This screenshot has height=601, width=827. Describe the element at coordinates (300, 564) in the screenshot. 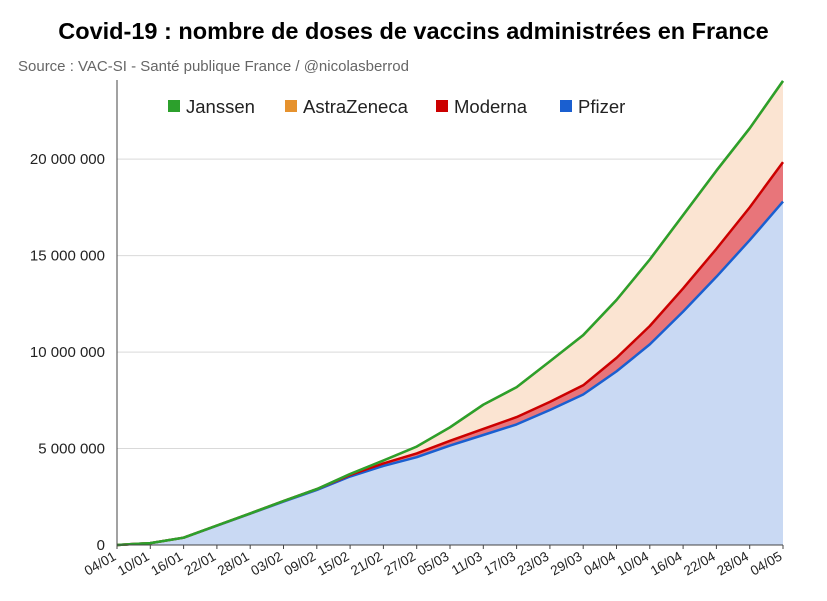

I see `x-tick-label-6: 09/02` at that location.